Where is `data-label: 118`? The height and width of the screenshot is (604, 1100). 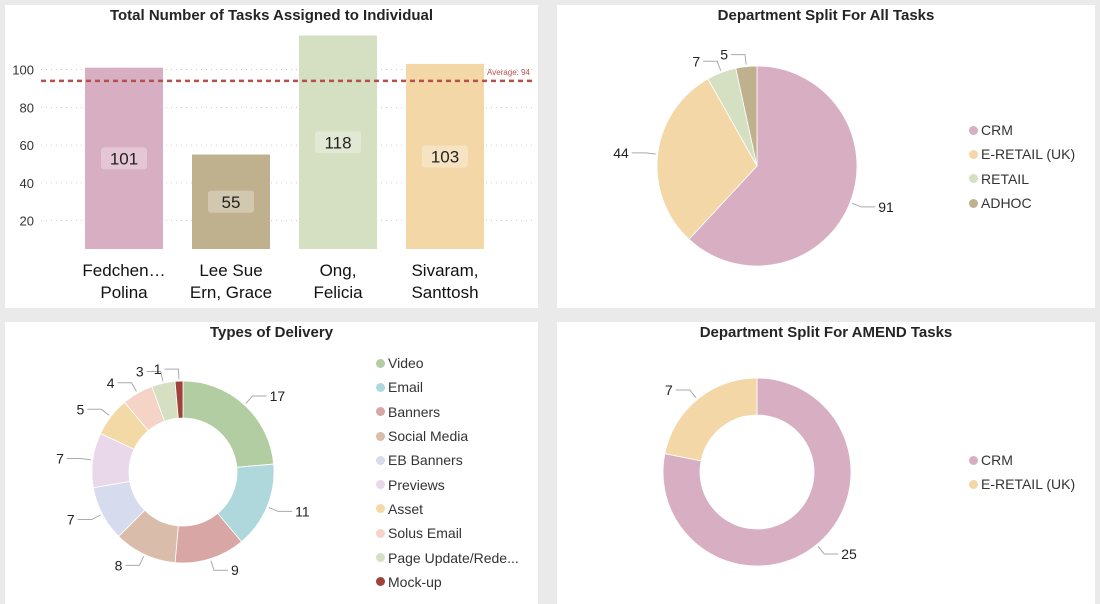 data-label: 118 is located at coordinates (337, 142).